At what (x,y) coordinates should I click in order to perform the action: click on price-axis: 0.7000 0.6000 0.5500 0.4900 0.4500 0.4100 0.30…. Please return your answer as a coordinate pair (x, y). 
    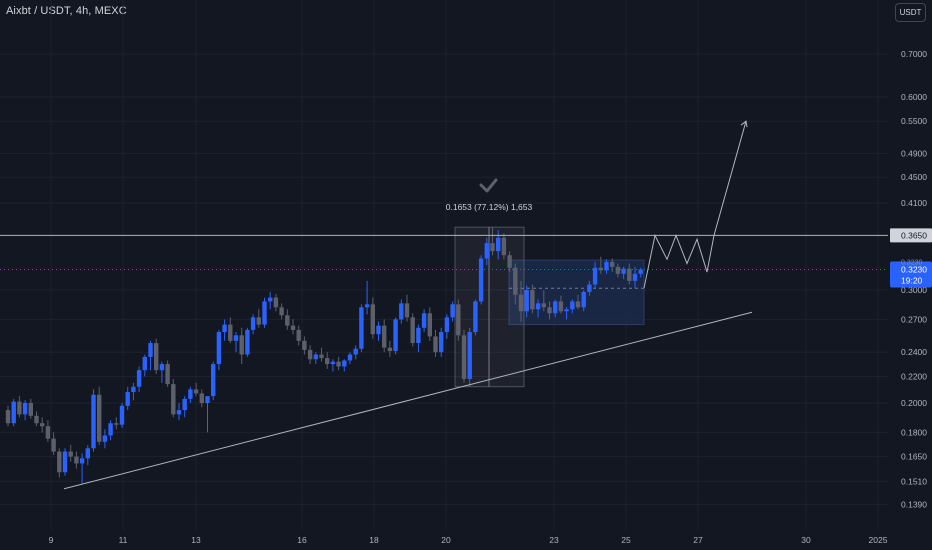
    Looking at the image, I should click on (911, 279).